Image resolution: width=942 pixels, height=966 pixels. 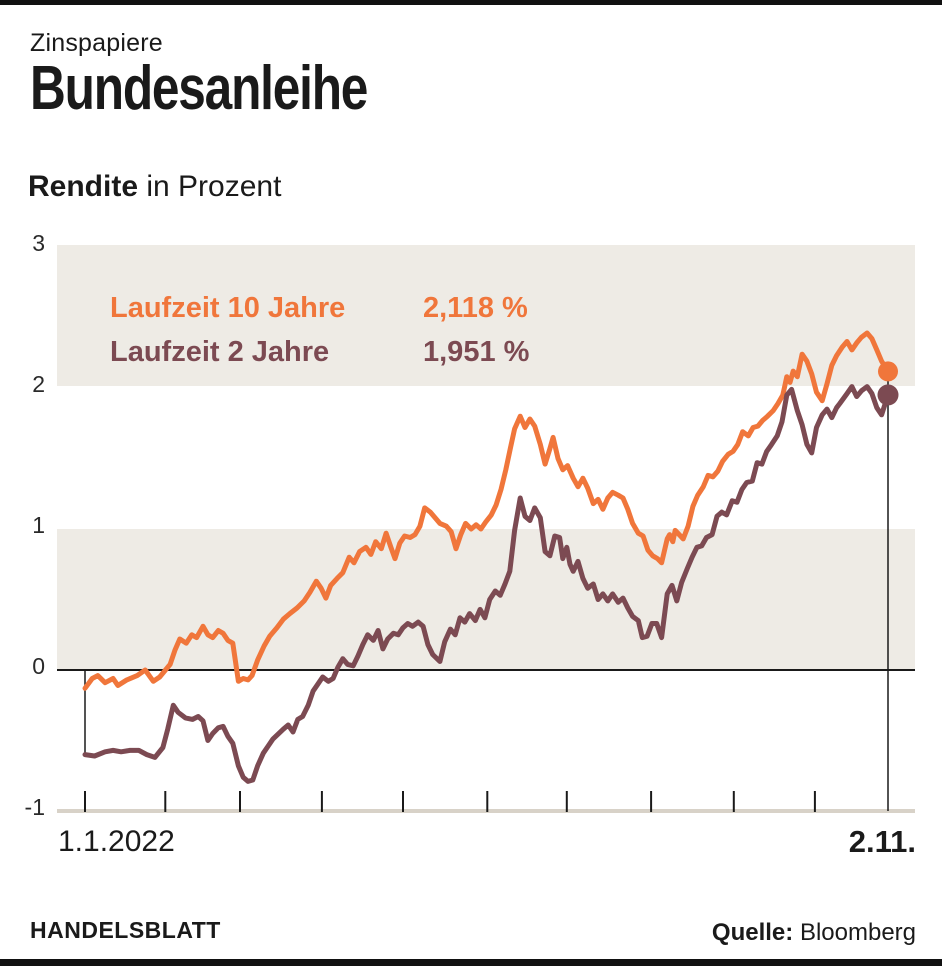 I want to click on legend-row-10y: Laufzeit 10 Jahre 2,118 %, so click(x=319, y=308).